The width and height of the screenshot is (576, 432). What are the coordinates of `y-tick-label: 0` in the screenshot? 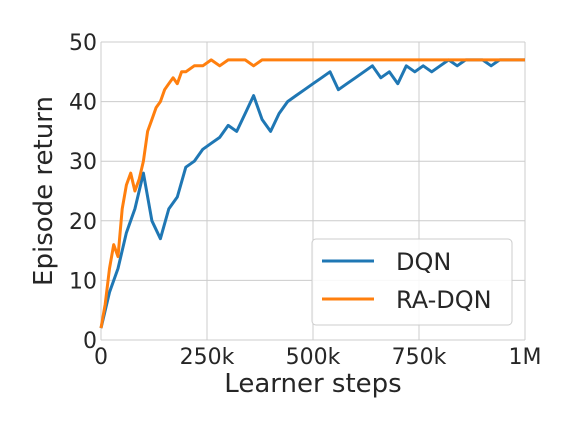 It's located at (90, 341).